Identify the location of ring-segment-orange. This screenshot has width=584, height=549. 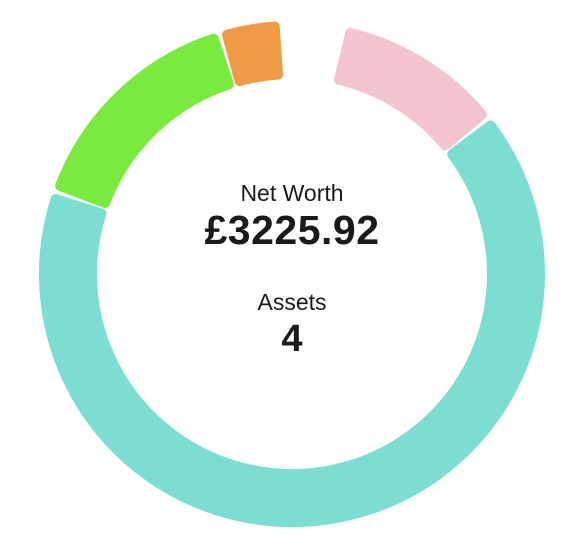
(252, 53).